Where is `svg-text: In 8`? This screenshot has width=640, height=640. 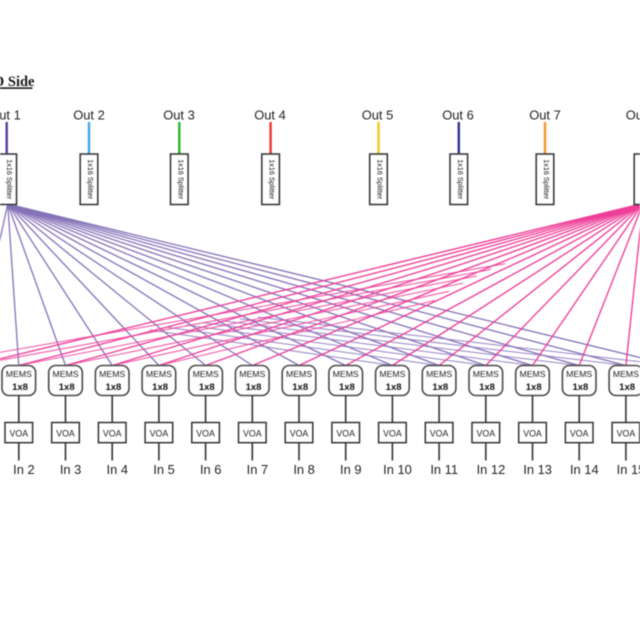
svg-text: In 8 is located at coordinates (304, 469).